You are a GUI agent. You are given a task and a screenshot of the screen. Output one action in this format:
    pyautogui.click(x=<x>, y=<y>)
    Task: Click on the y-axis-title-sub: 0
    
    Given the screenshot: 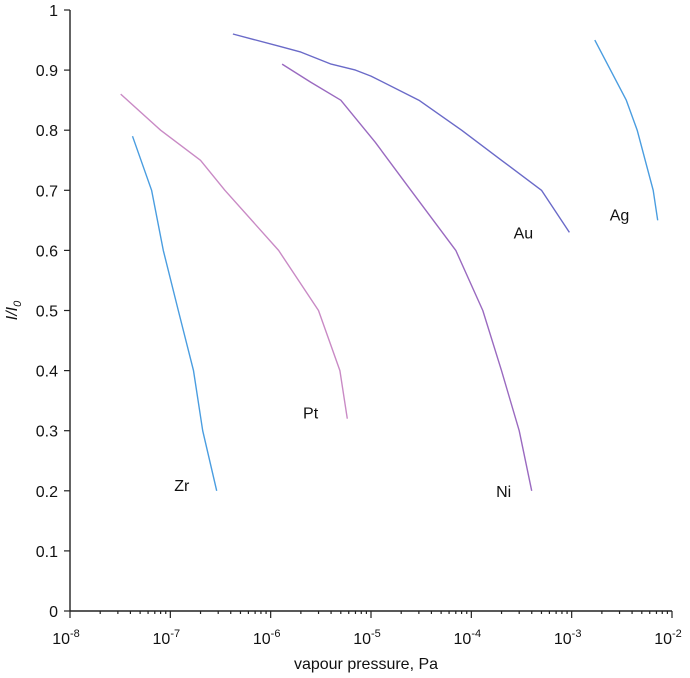 What is the action you would take?
    pyautogui.click(x=18, y=303)
    